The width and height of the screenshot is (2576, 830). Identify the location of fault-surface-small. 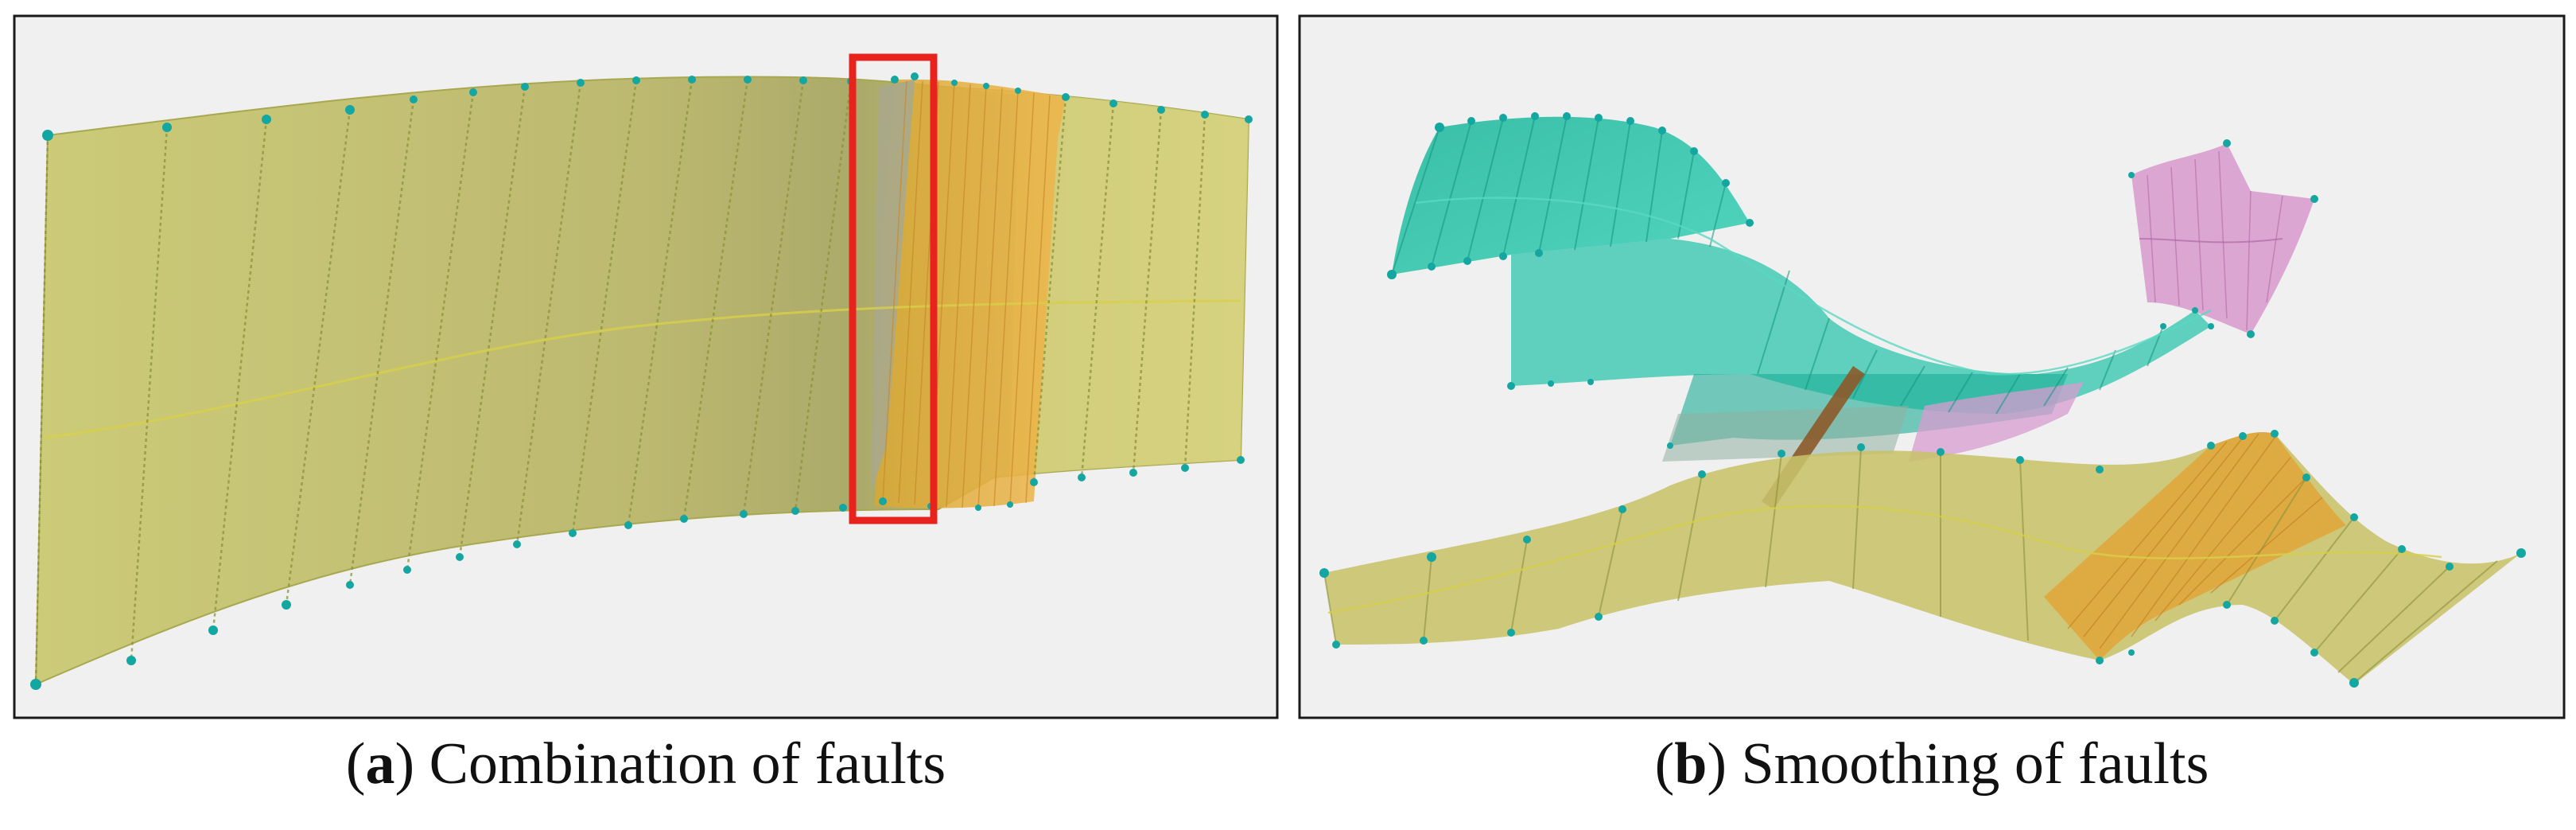
(1785, 434).